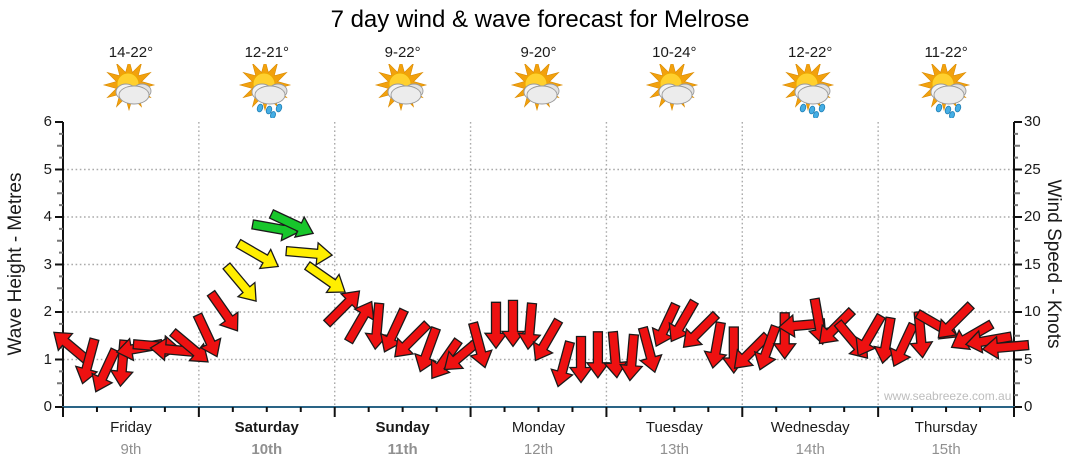  What do you see at coordinates (266, 52) in the screenshot?
I see `temperature-range-saturday: 12-21°` at bounding box center [266, 52].